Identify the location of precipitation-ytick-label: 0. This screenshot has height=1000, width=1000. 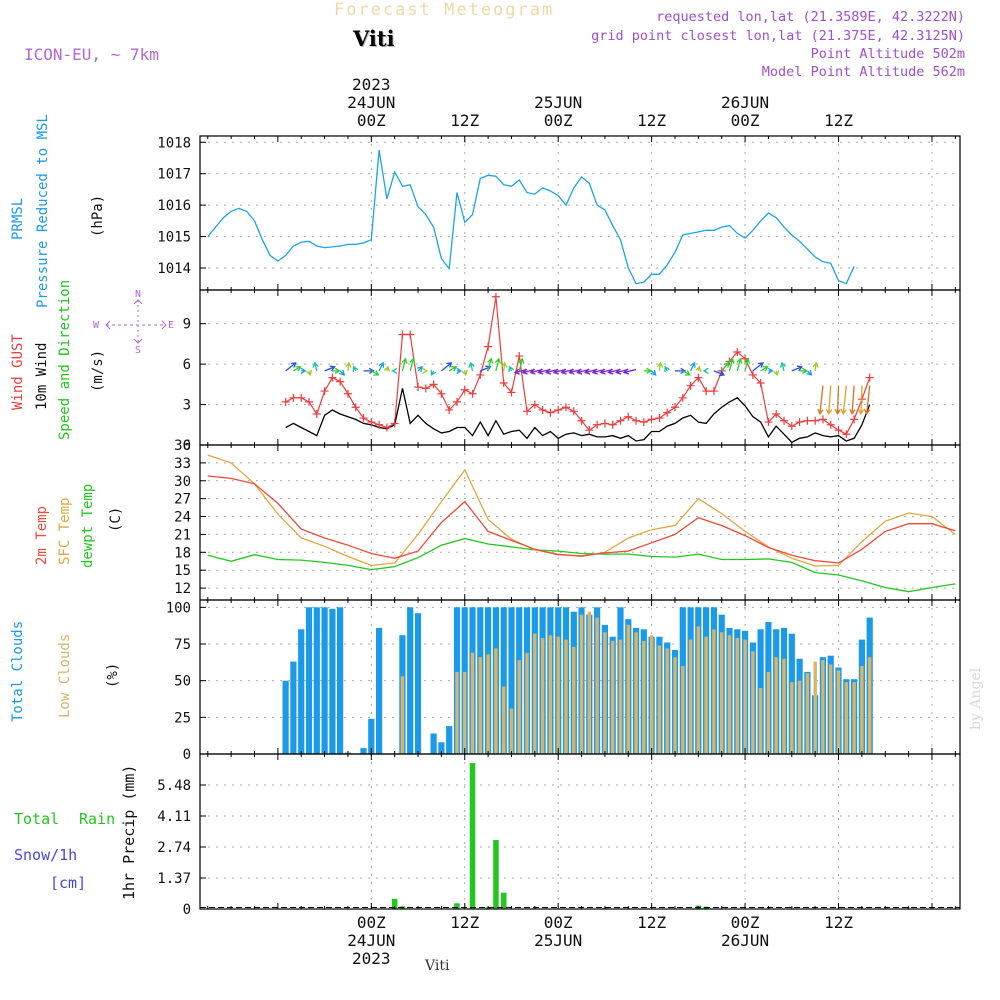
(187, 910).